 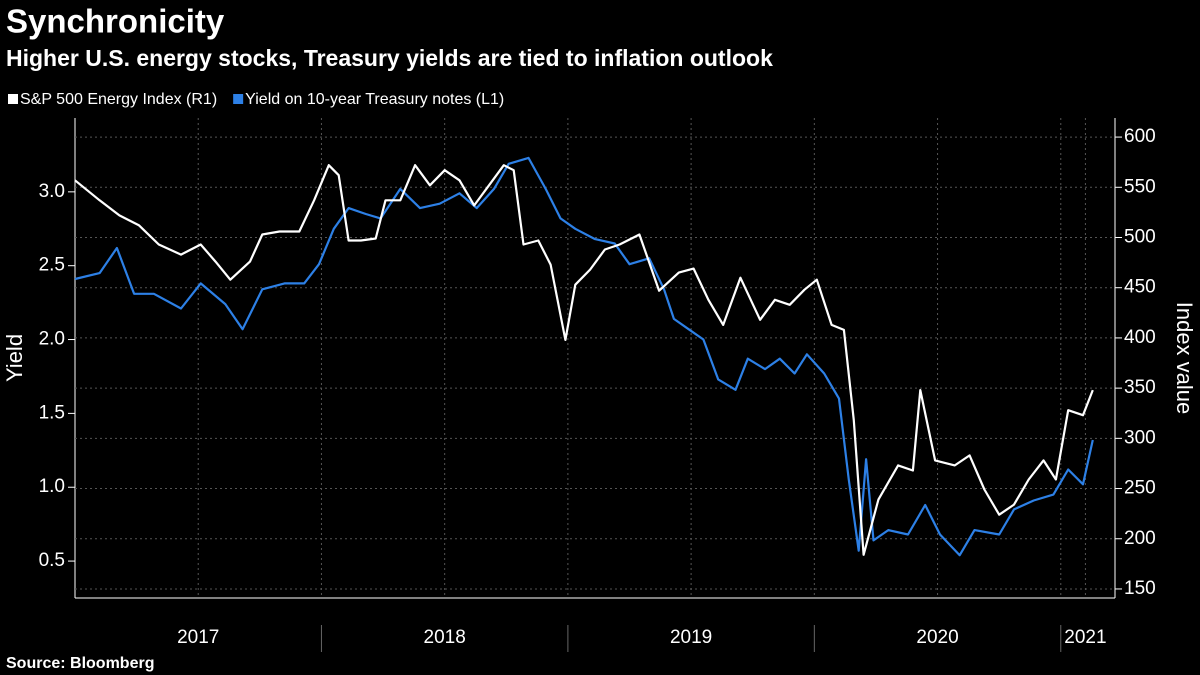 I want to click on legend-label: Yield on 10-year Treasury notes (L1), so click(x=374, y=99).